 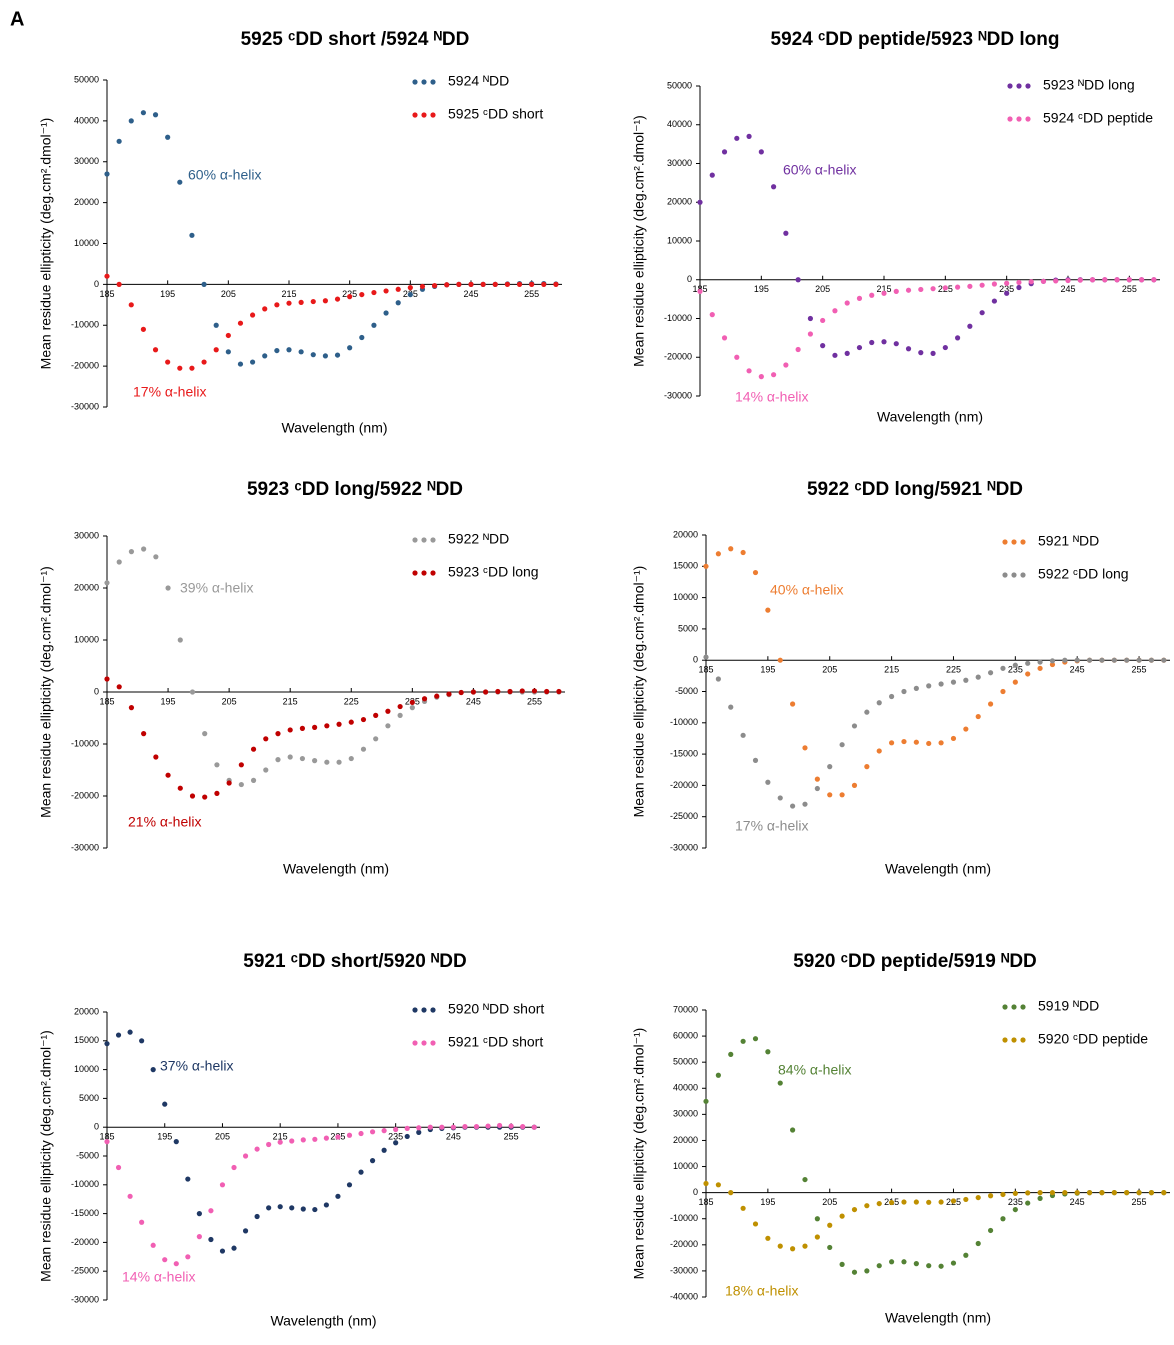 I want to click on y-tick-label: 5000, so click(x=89, y=1098).